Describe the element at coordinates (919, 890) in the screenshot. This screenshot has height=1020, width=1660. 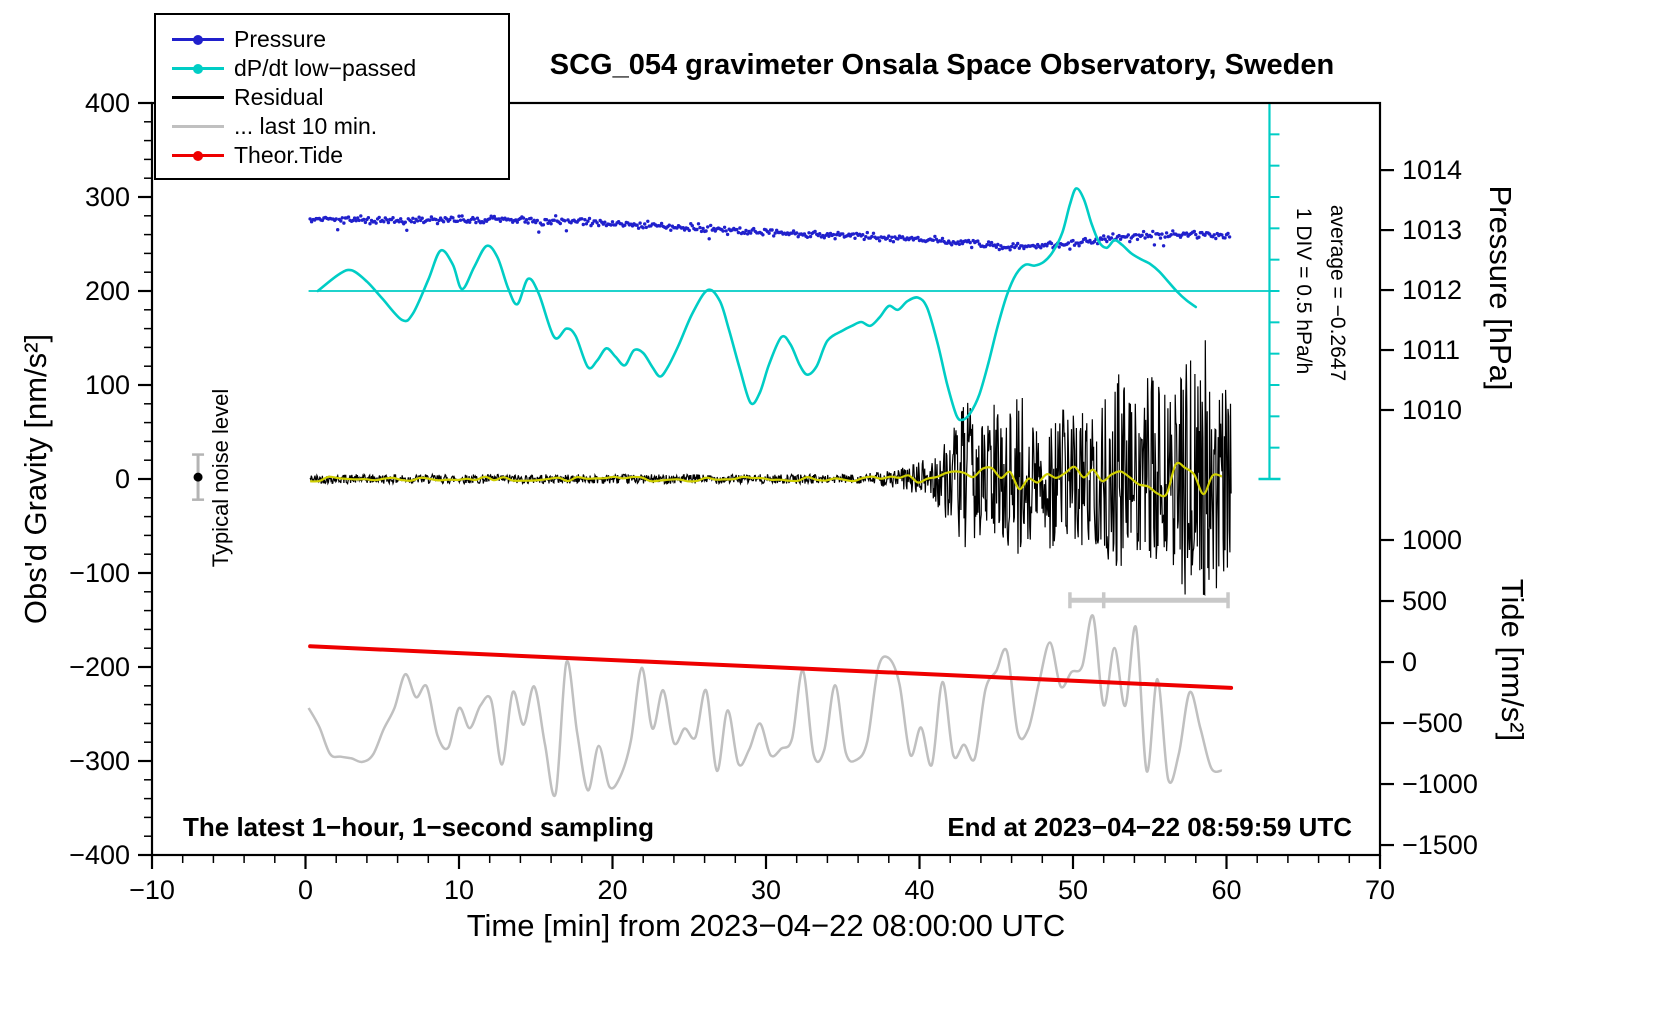
I see `svg-text: 40` at that location.